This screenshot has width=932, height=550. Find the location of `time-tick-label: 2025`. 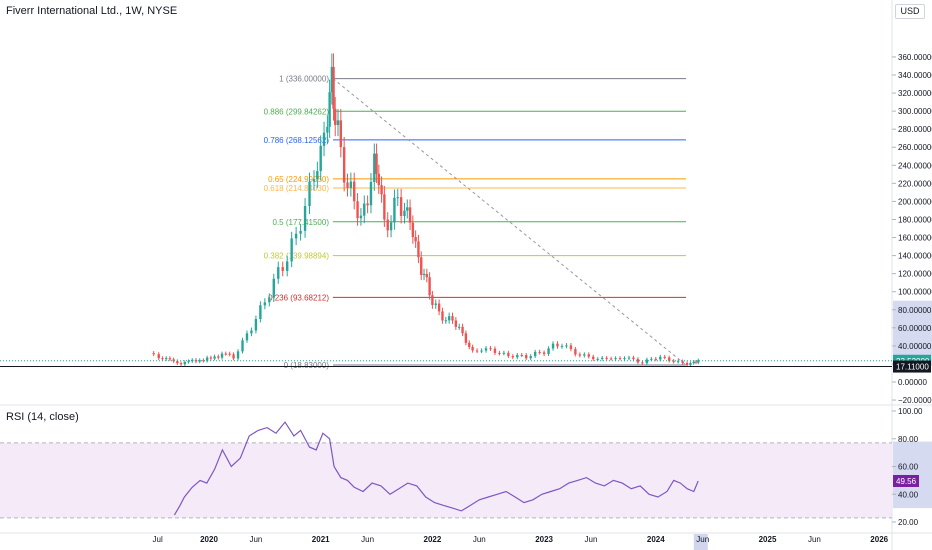

time-tick-label: 2025 is located at coordinates (768, 539).